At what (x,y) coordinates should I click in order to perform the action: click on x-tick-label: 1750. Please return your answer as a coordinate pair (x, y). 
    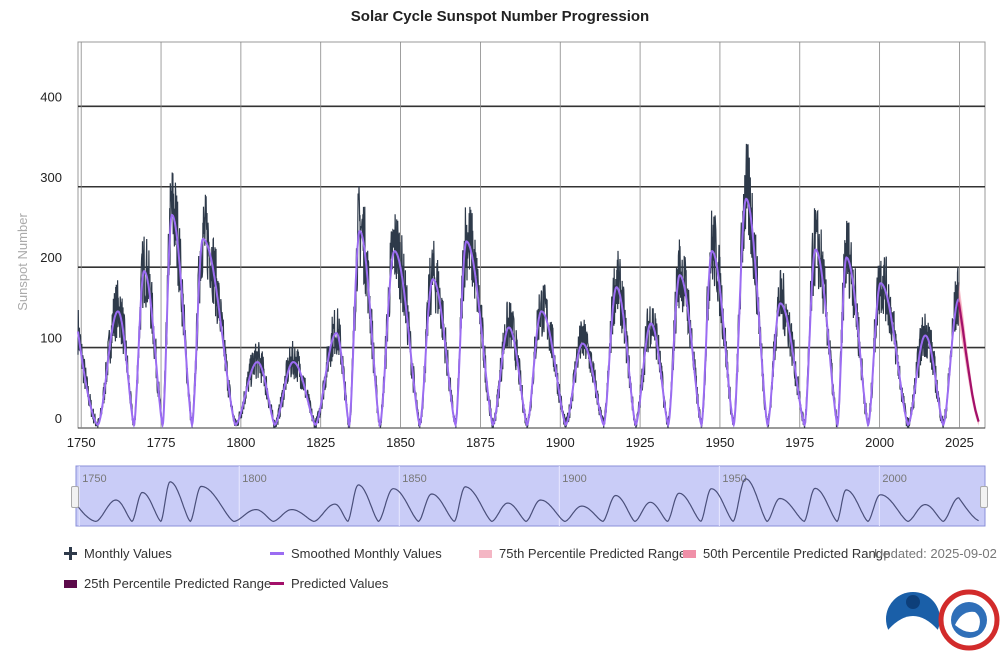
    Looking at the image, I should click on (81, 442).